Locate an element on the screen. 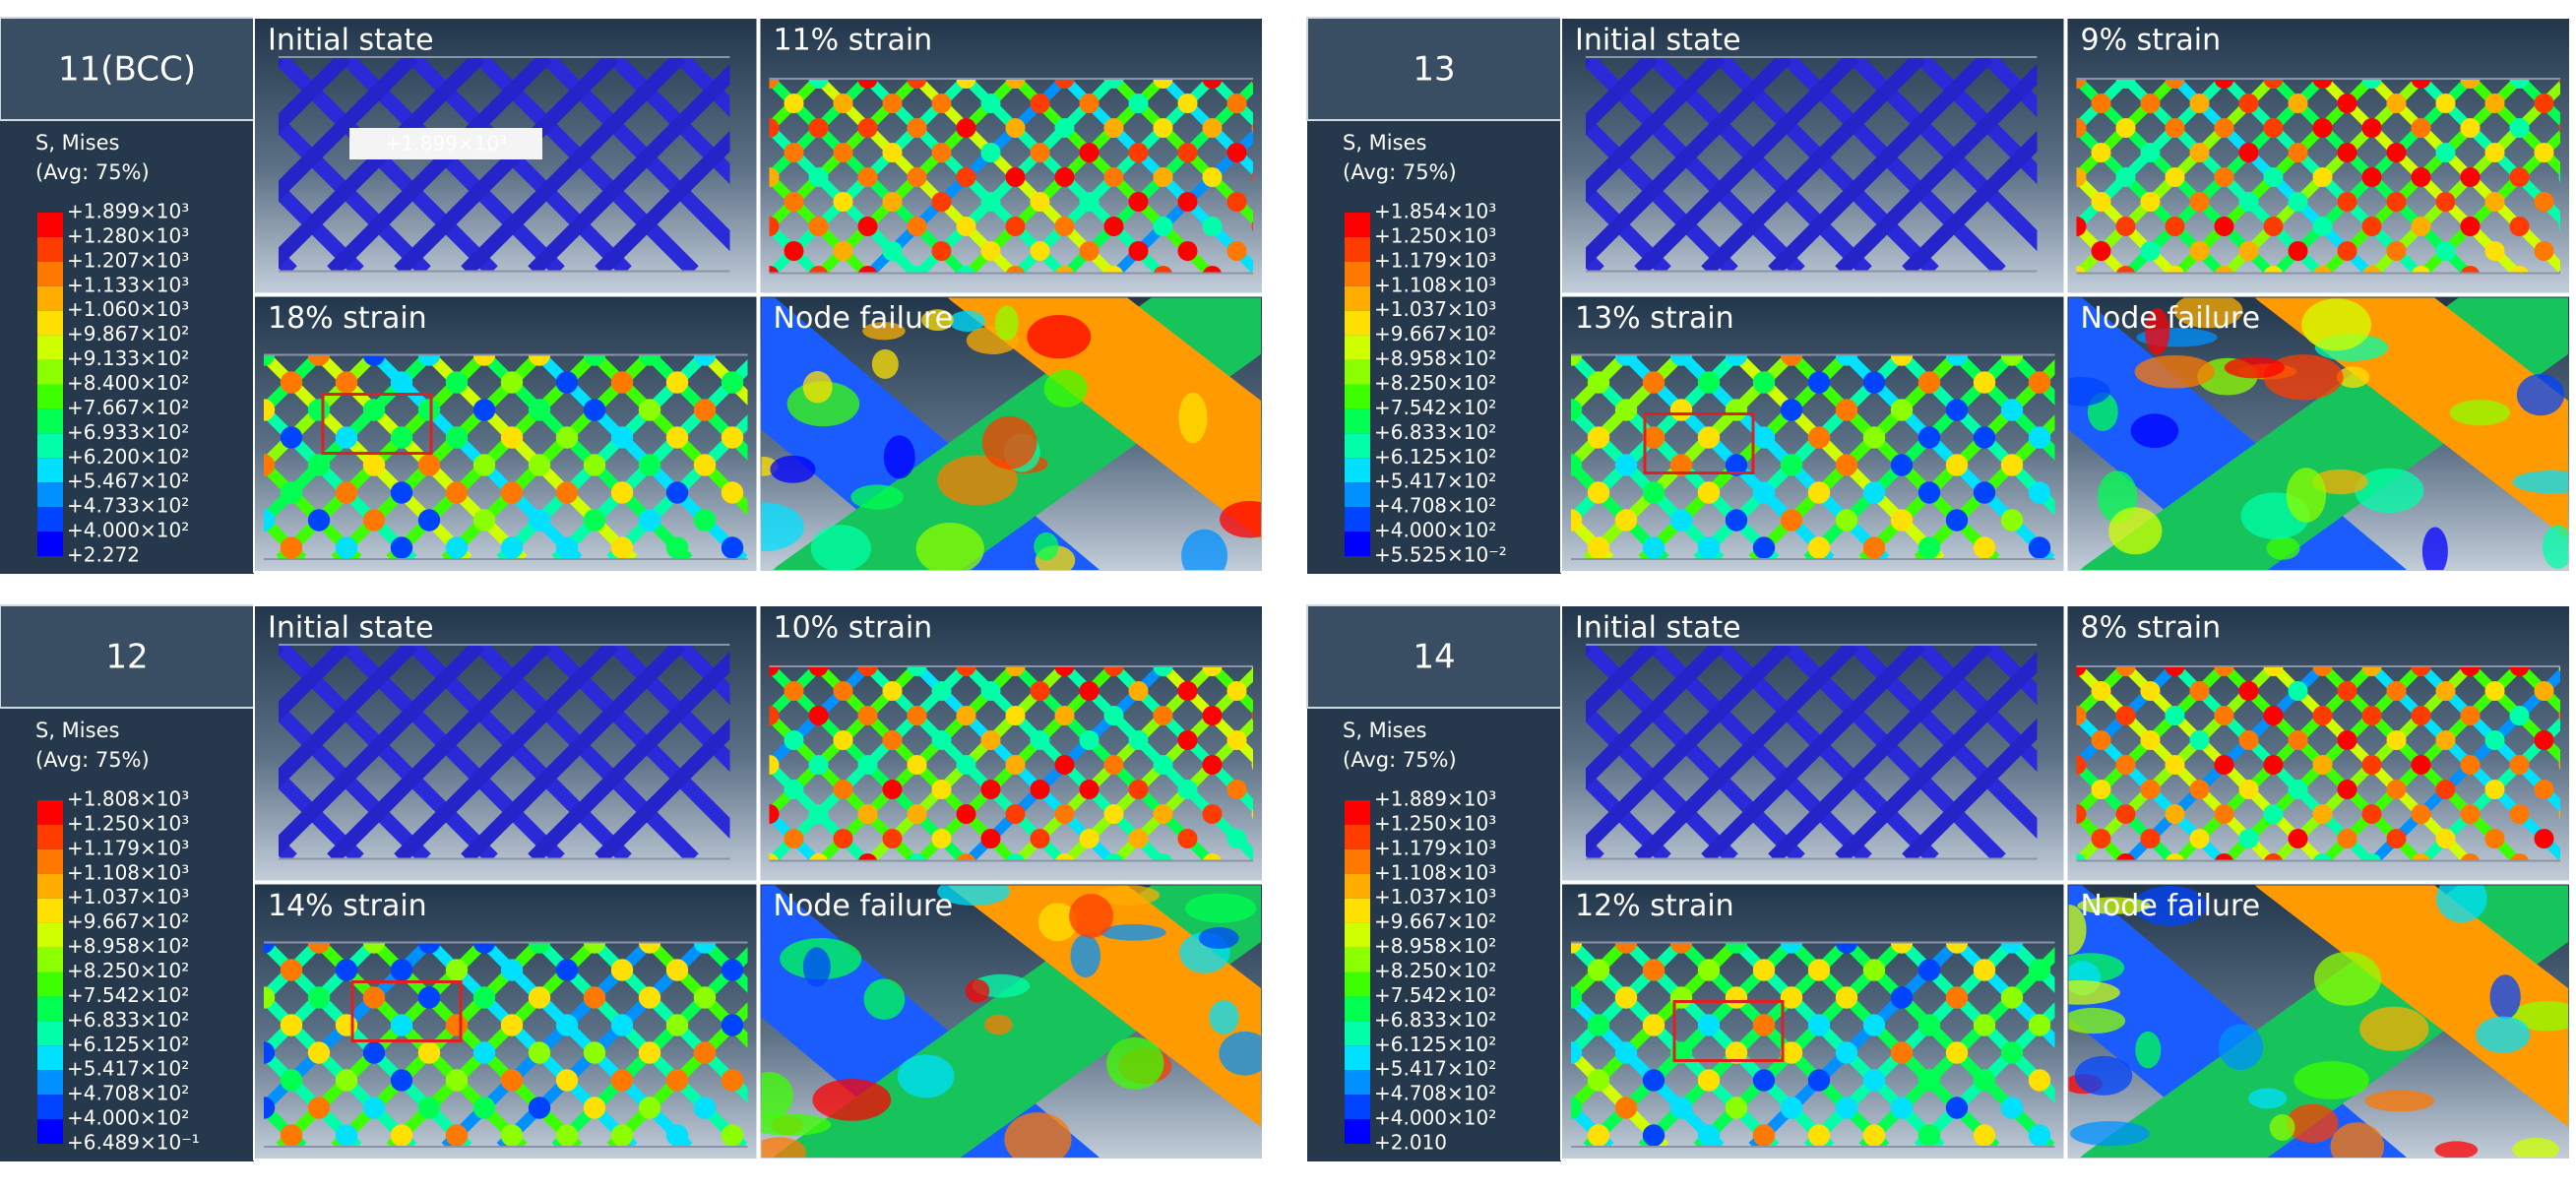 This screenshot has width=2576, height=1191. legend-label: +6.933×10² is located at coordinates (128, 432).